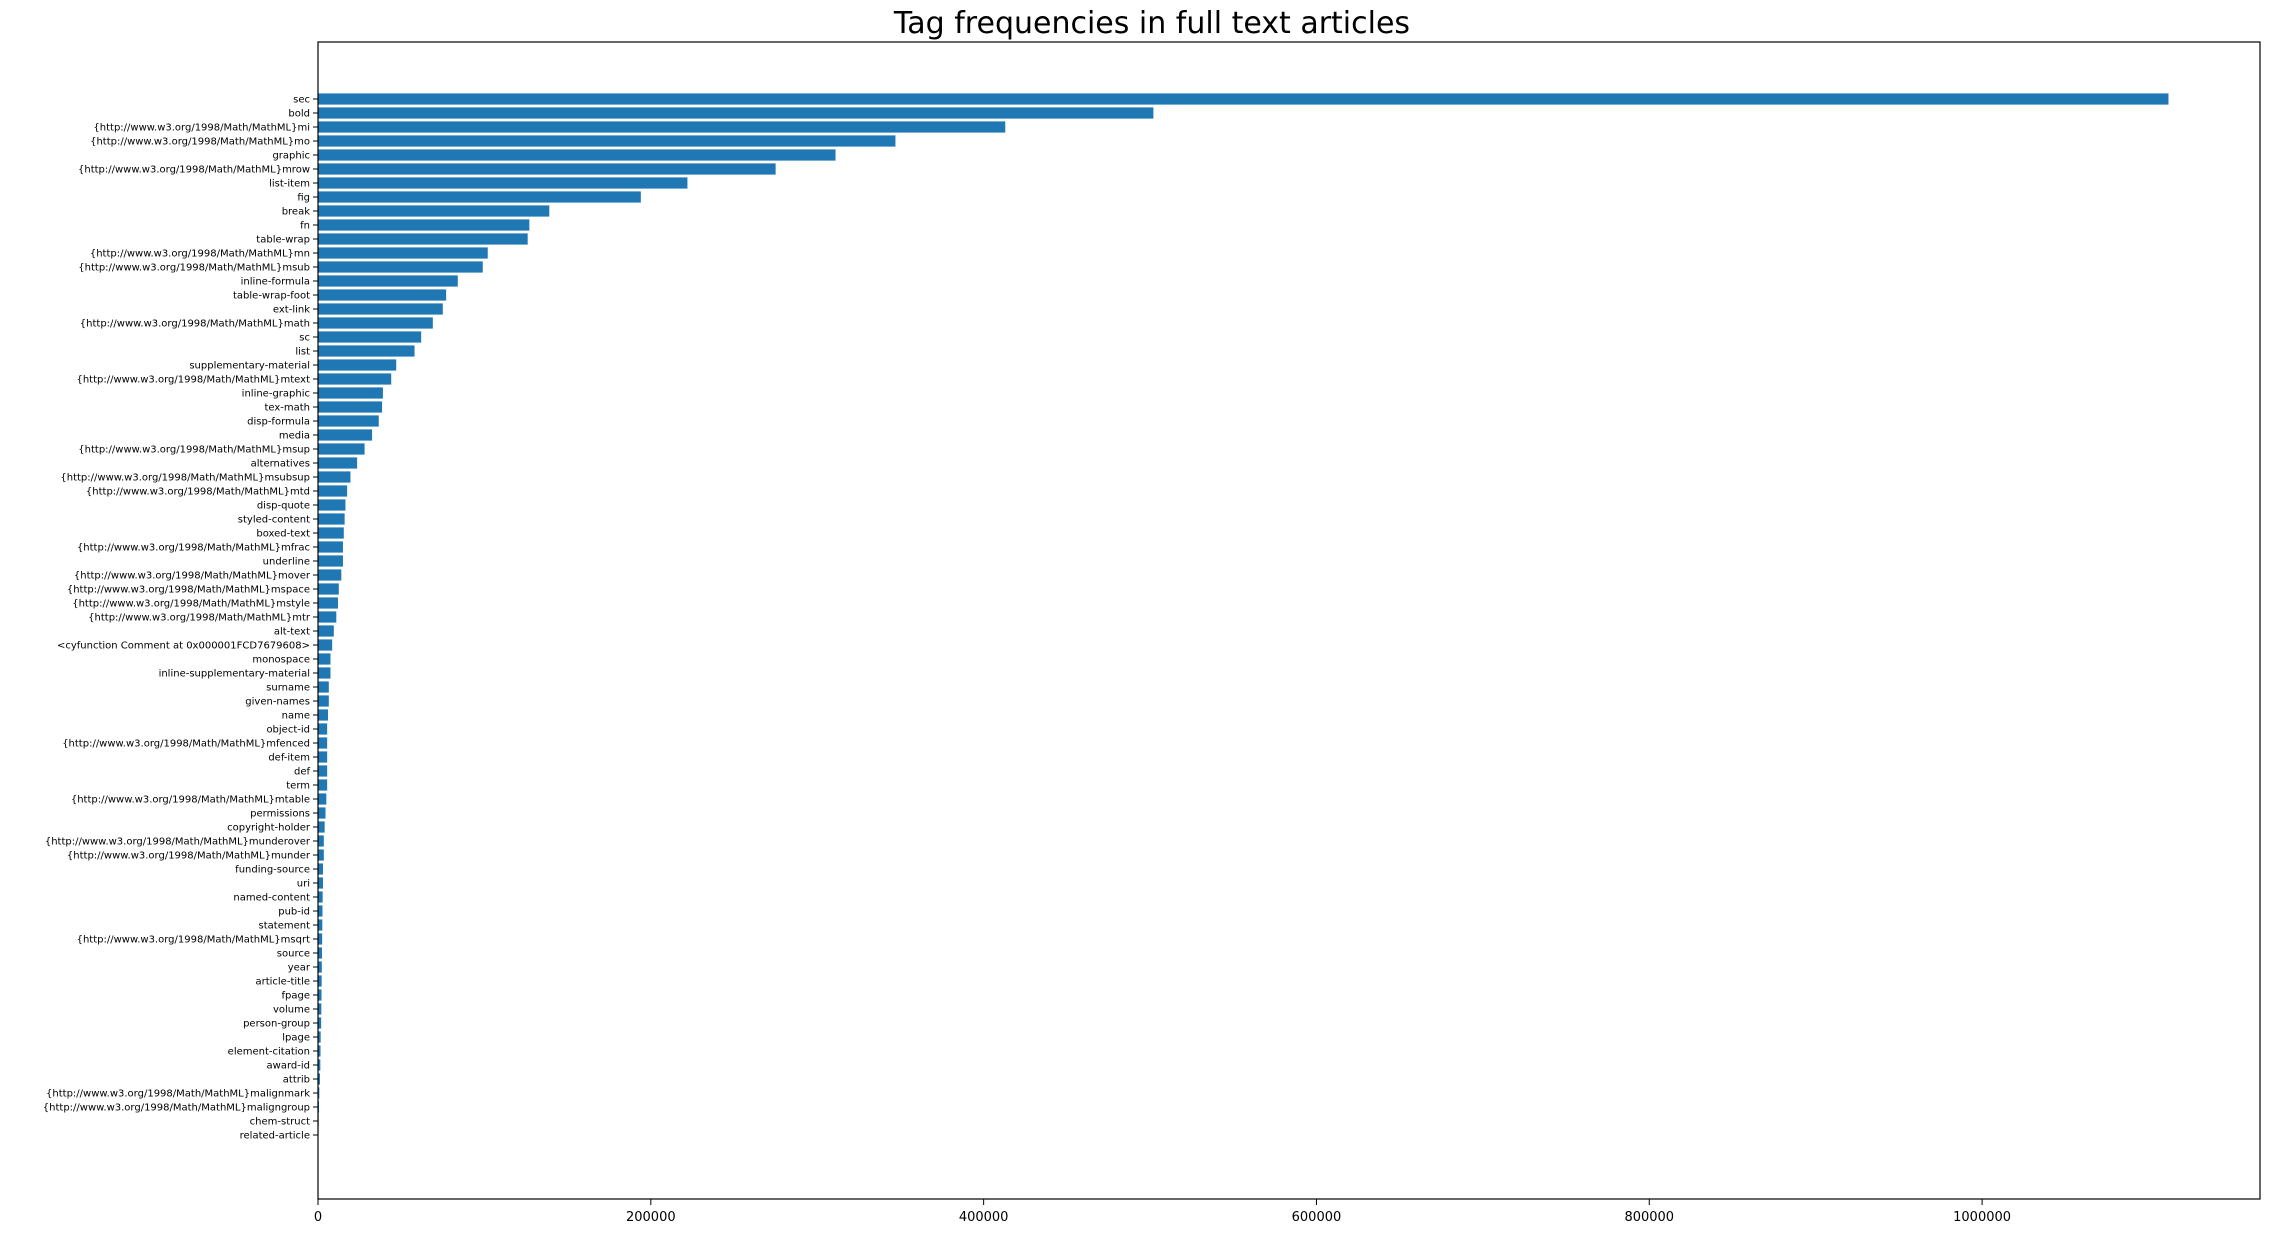 This screenshot has height=1235, width=2269. I want to click on y-tick-label-22: tex-math, so click(287, 408).